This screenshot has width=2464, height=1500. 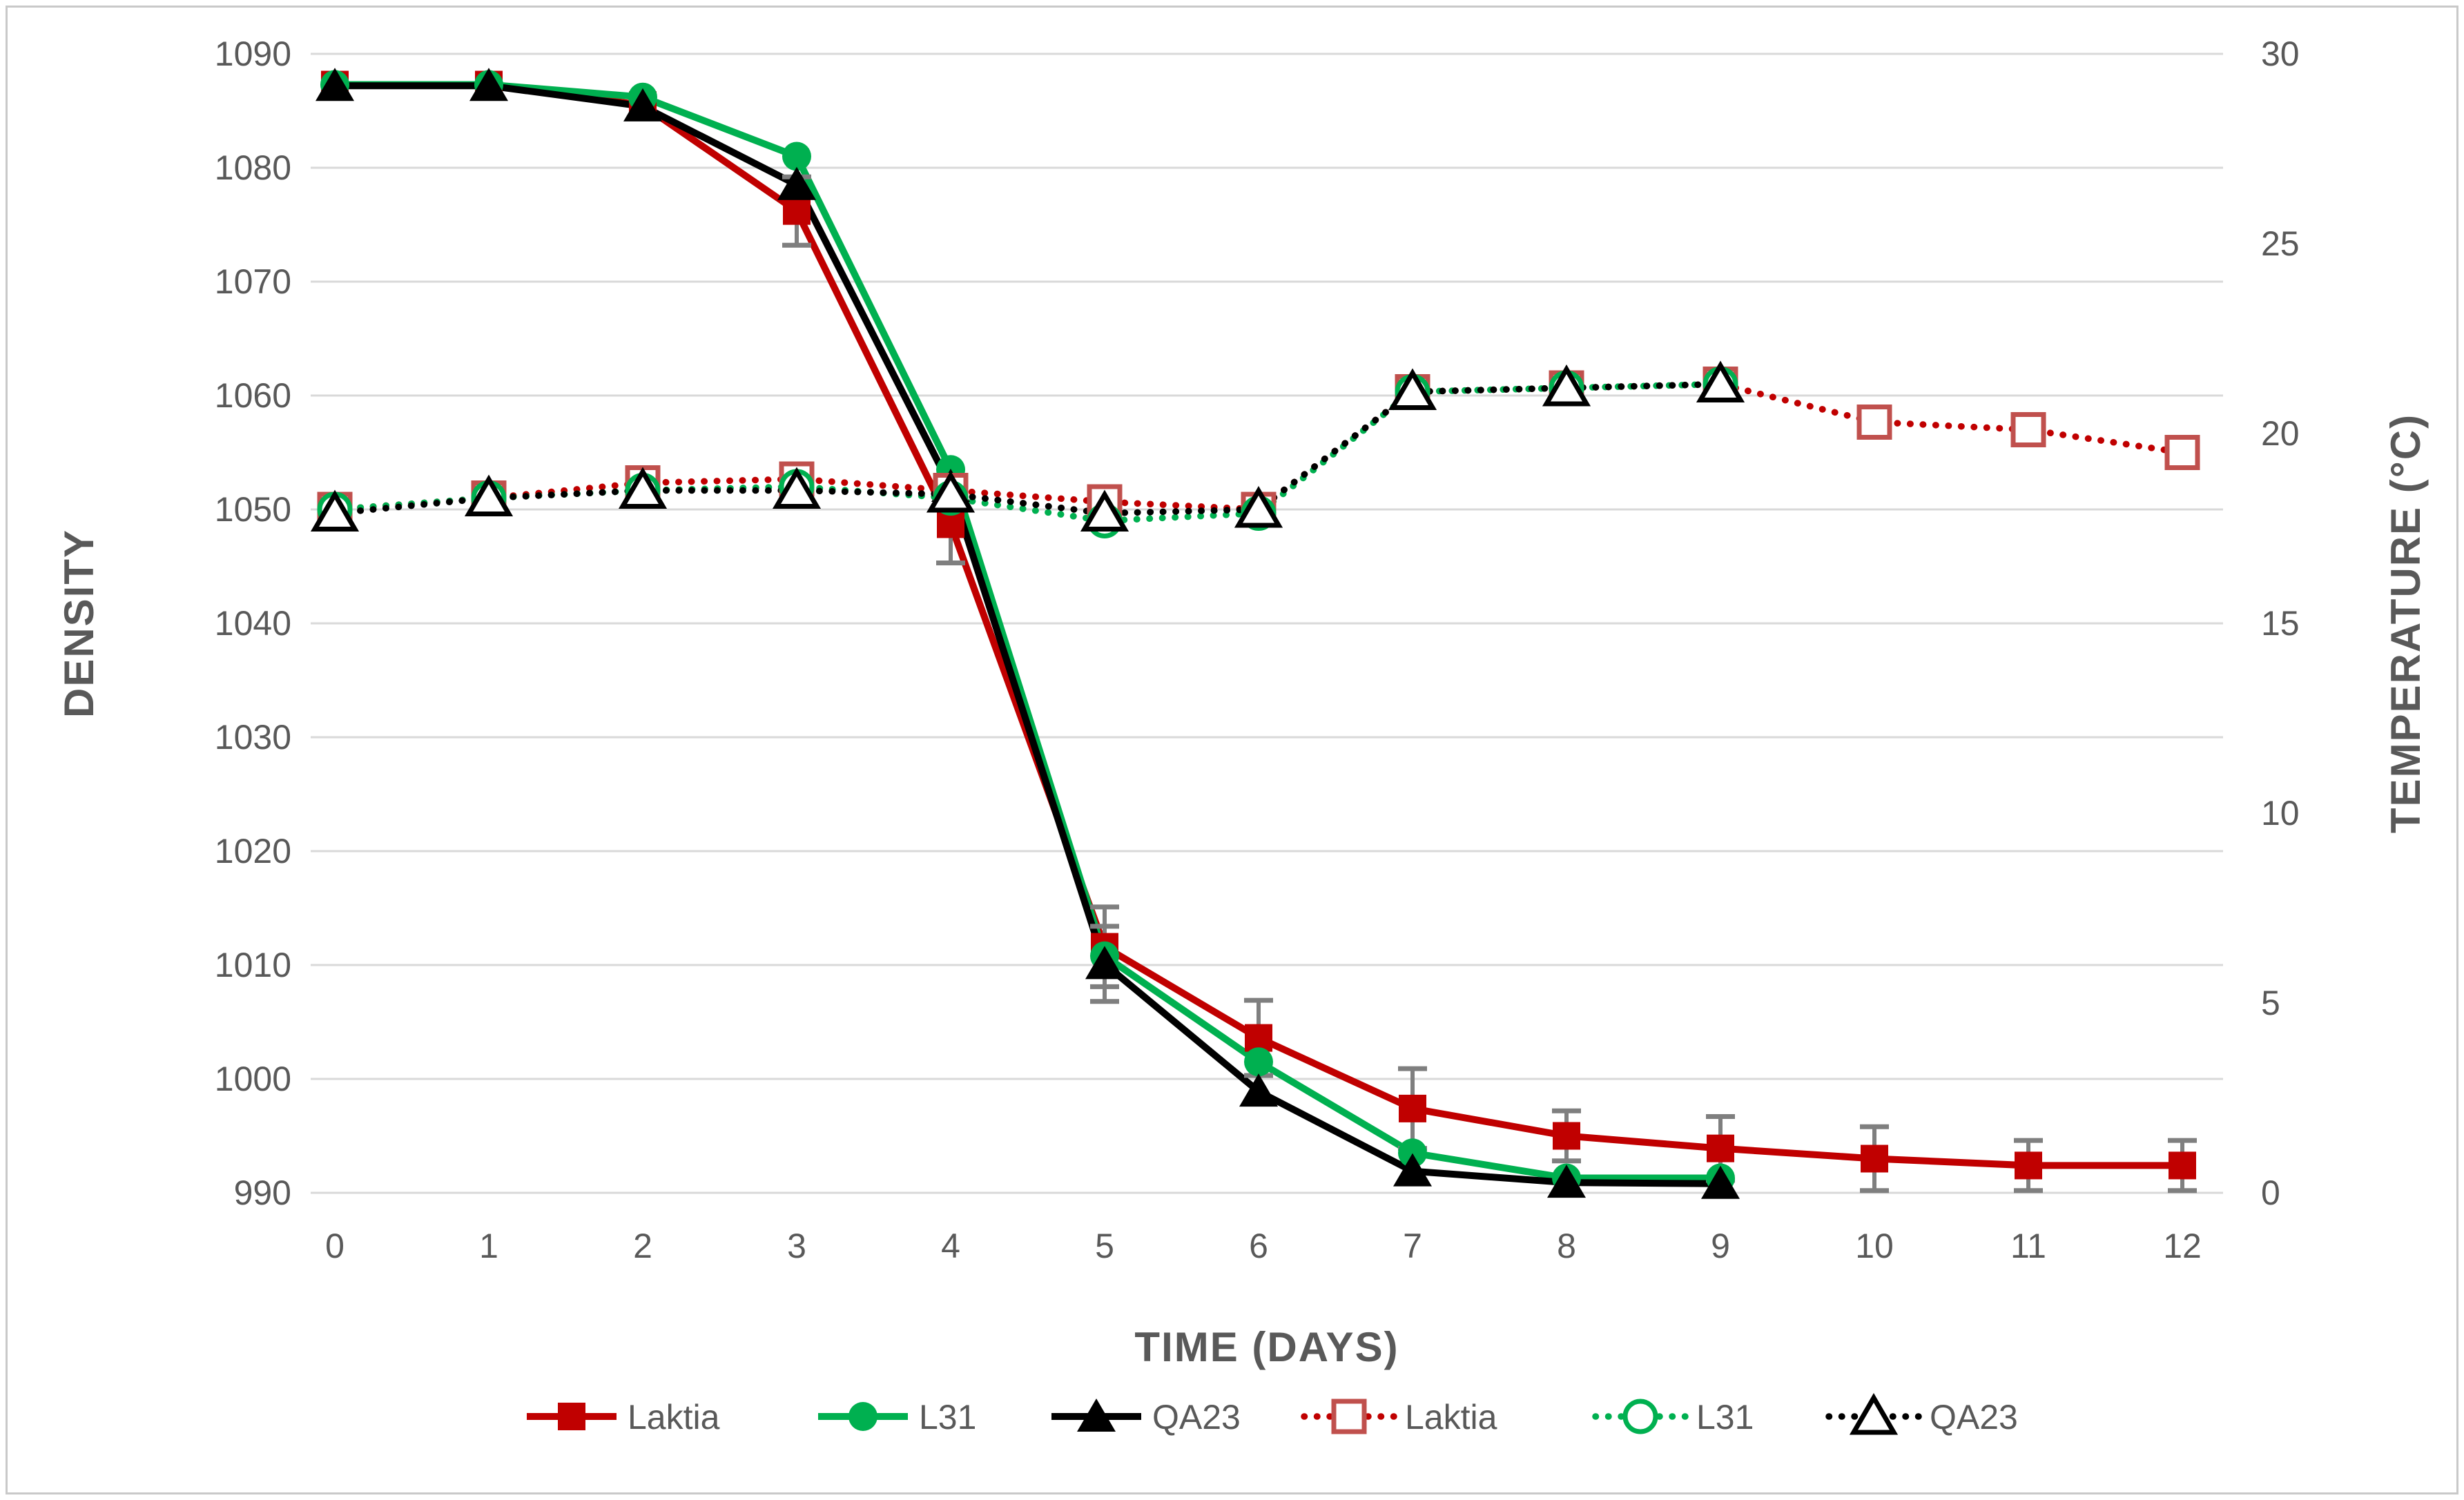 What do you see at coordinates (2280, 434) in the screenshot?
I see `y-axis-right-tick-label: 20` at bounding box center [2280, 434].